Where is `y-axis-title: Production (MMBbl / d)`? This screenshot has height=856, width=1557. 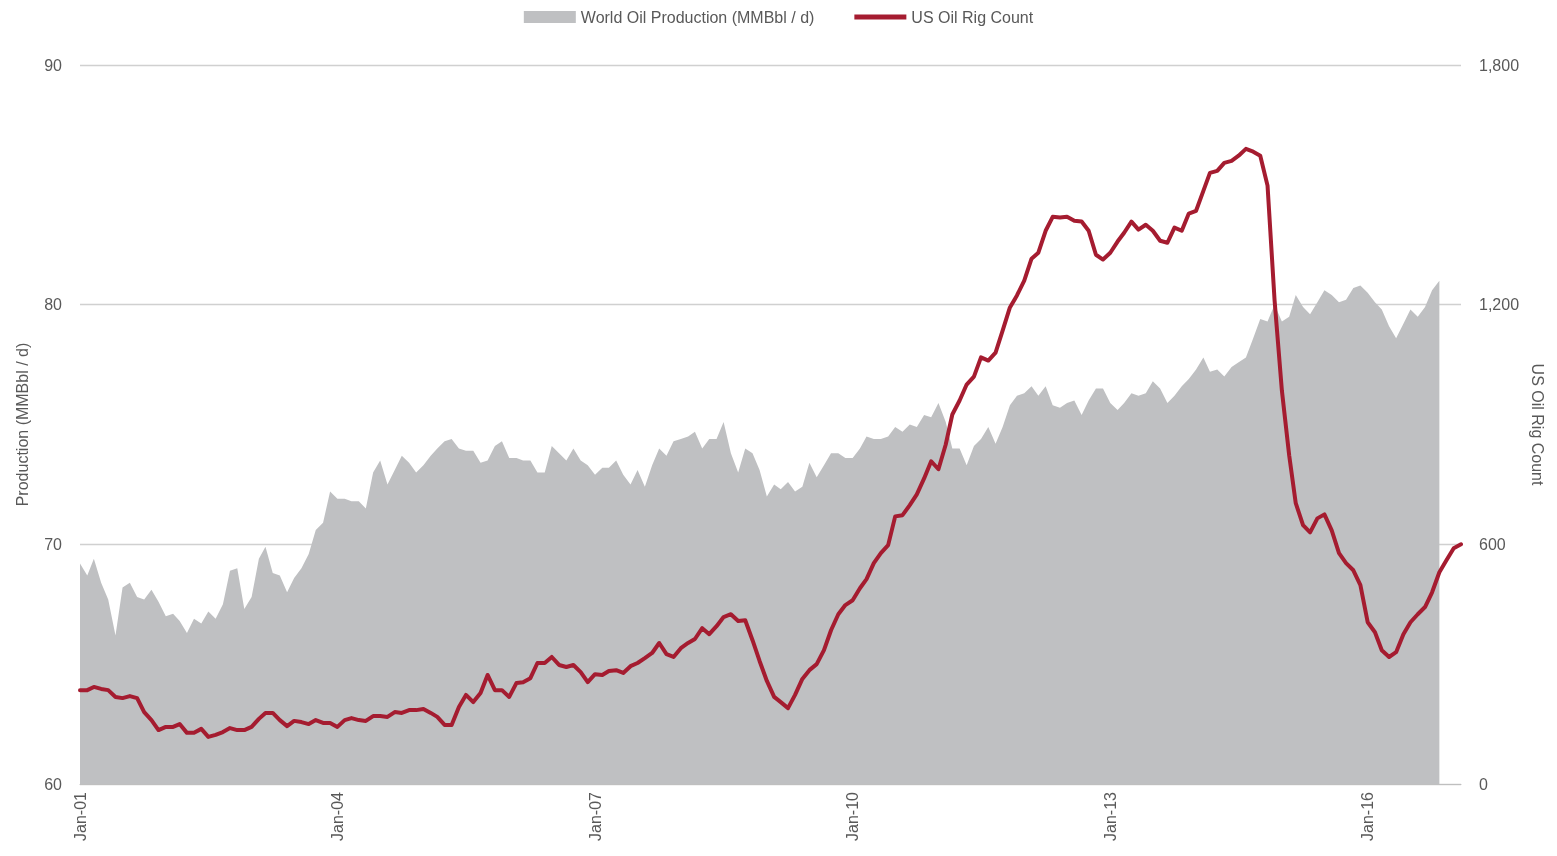 y-axis-title: Production (MMBbl / d) is located at coordinates (22, 424).